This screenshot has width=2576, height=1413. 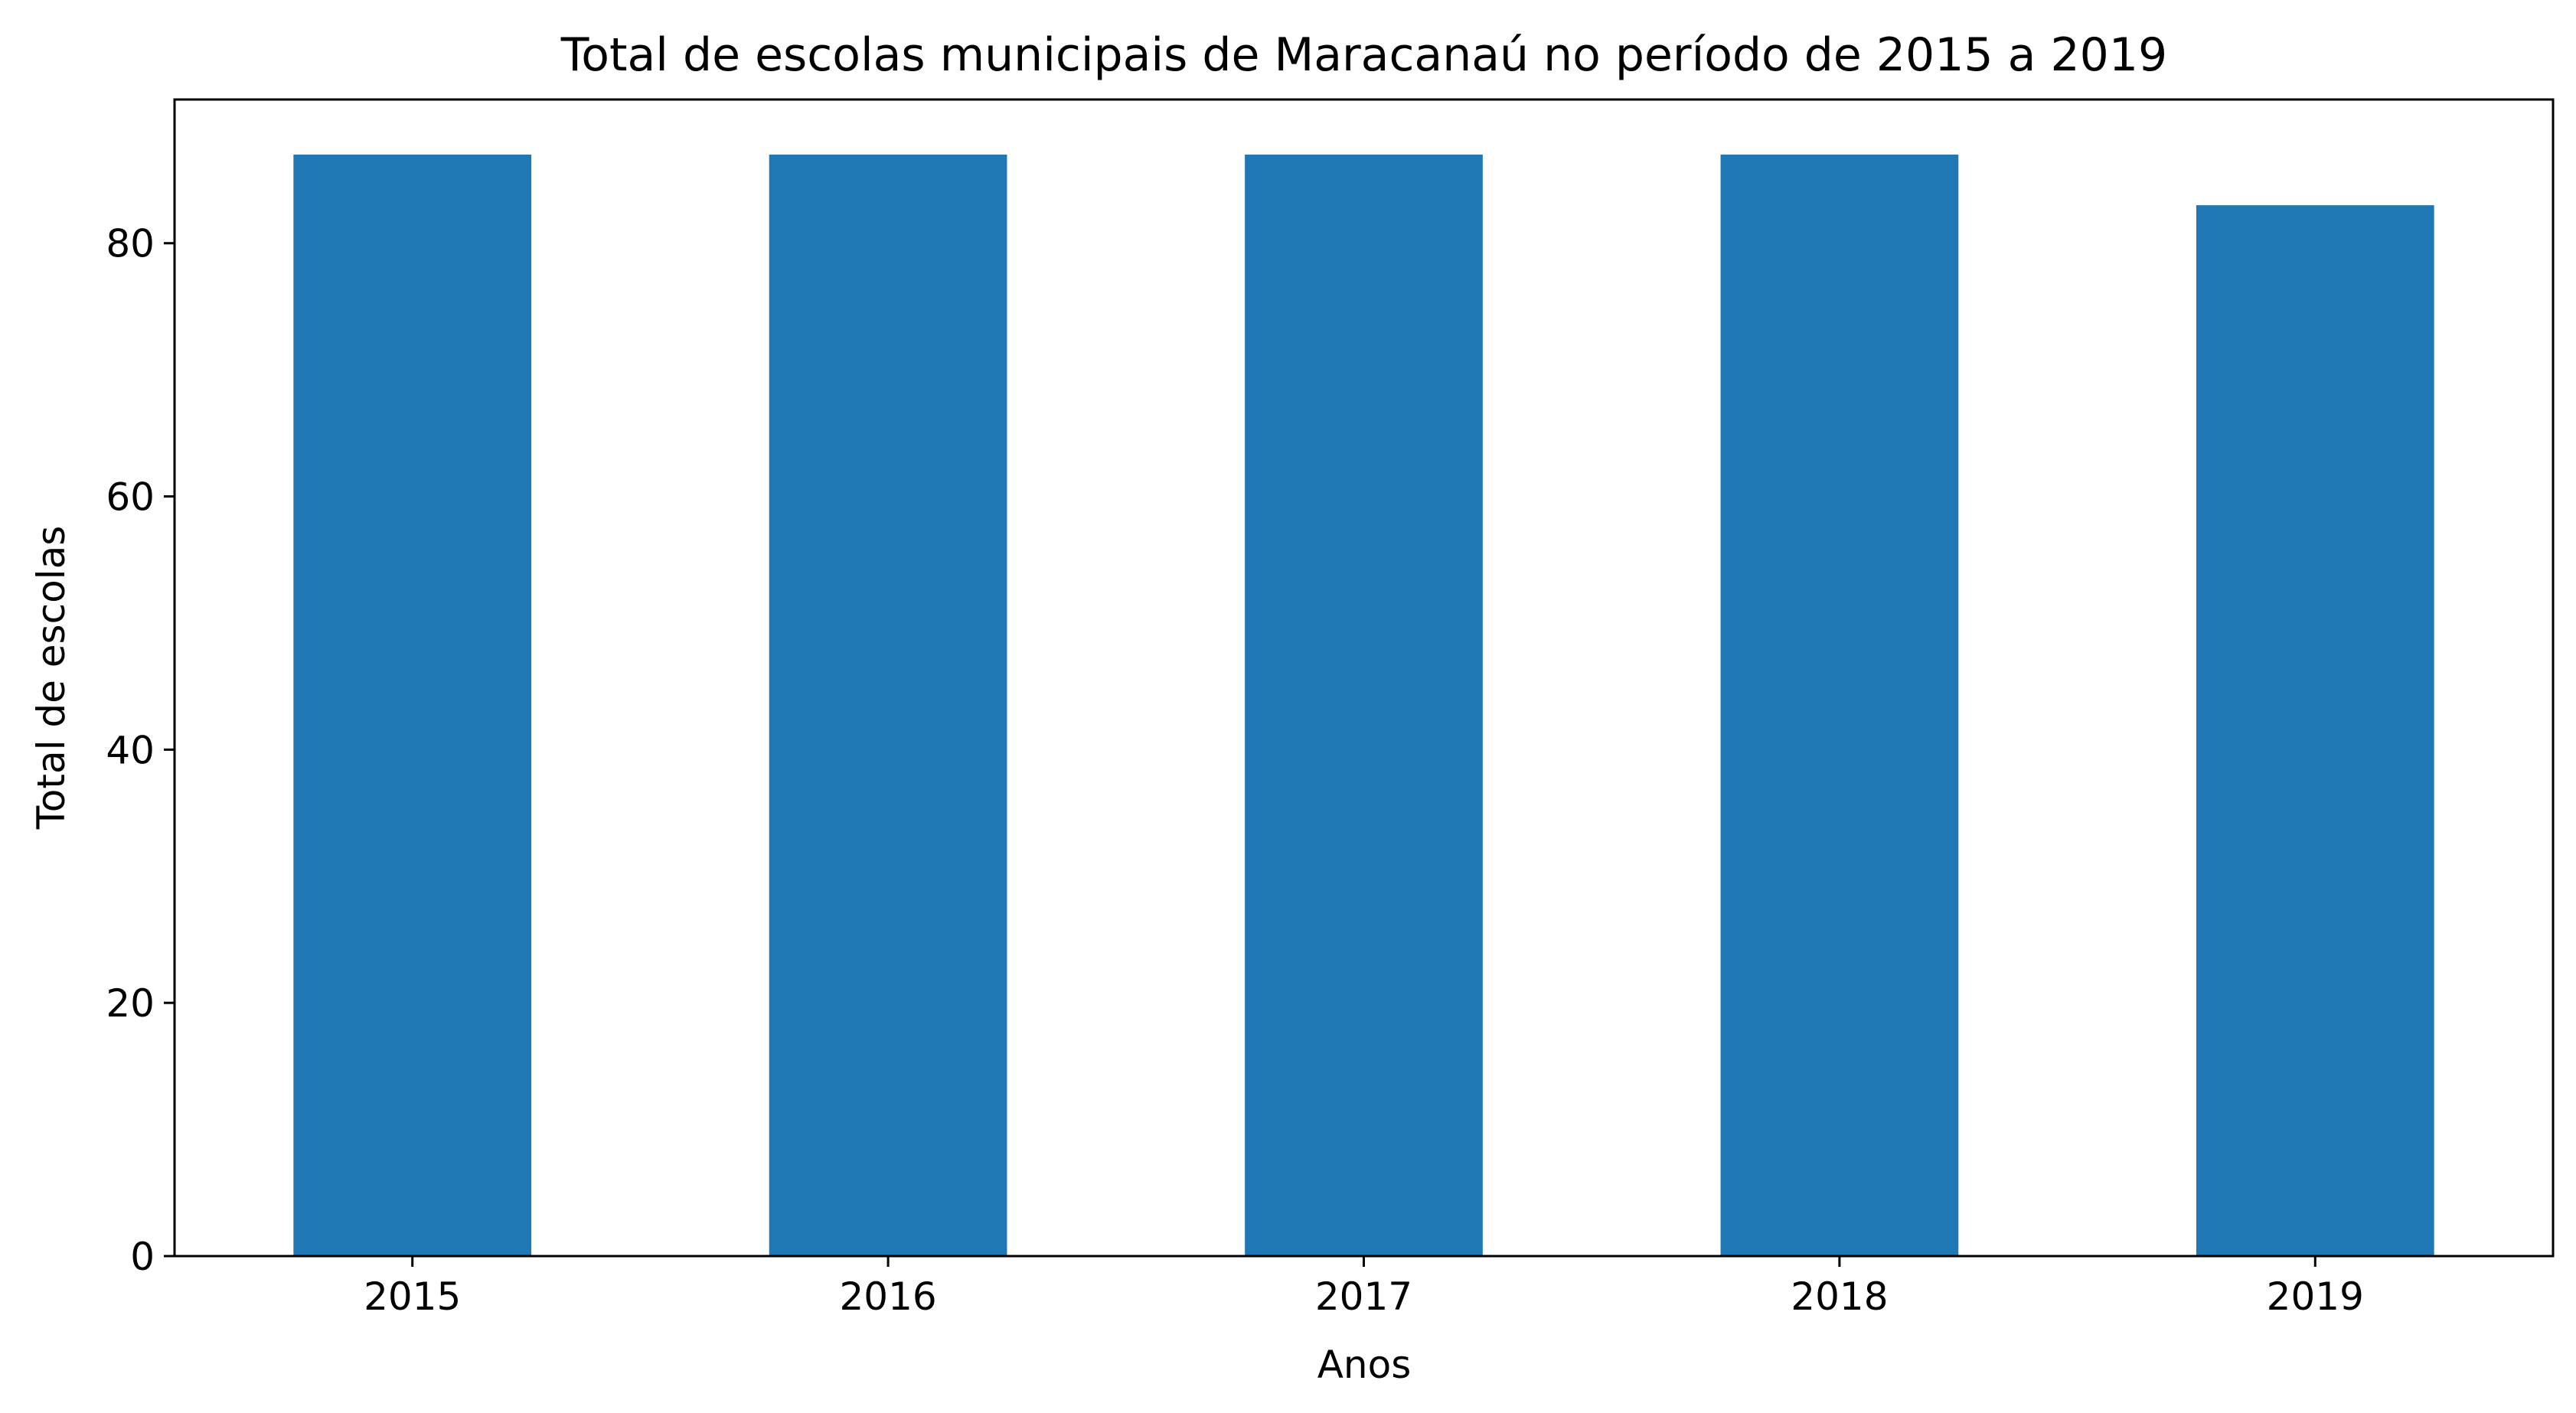 What do you see at coordinates (412, 705) in the screenshot?
I see `bar-2015` at bounding box center [412, 705].